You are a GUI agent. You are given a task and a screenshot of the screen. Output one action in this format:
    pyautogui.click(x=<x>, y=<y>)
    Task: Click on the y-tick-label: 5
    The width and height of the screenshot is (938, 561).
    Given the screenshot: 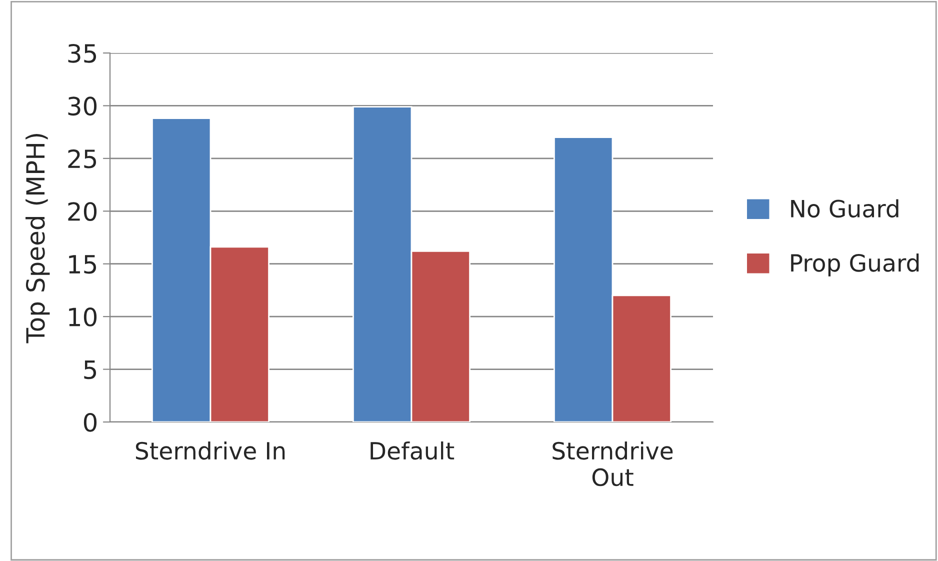 What is the action you would take?
    pyautogui.click(x=90, y=370)
    